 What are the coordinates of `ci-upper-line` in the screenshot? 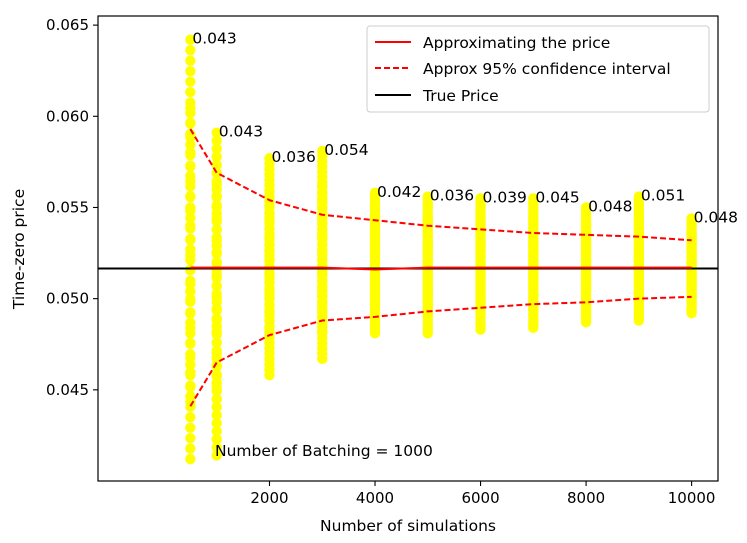 It's located at (440, 185).